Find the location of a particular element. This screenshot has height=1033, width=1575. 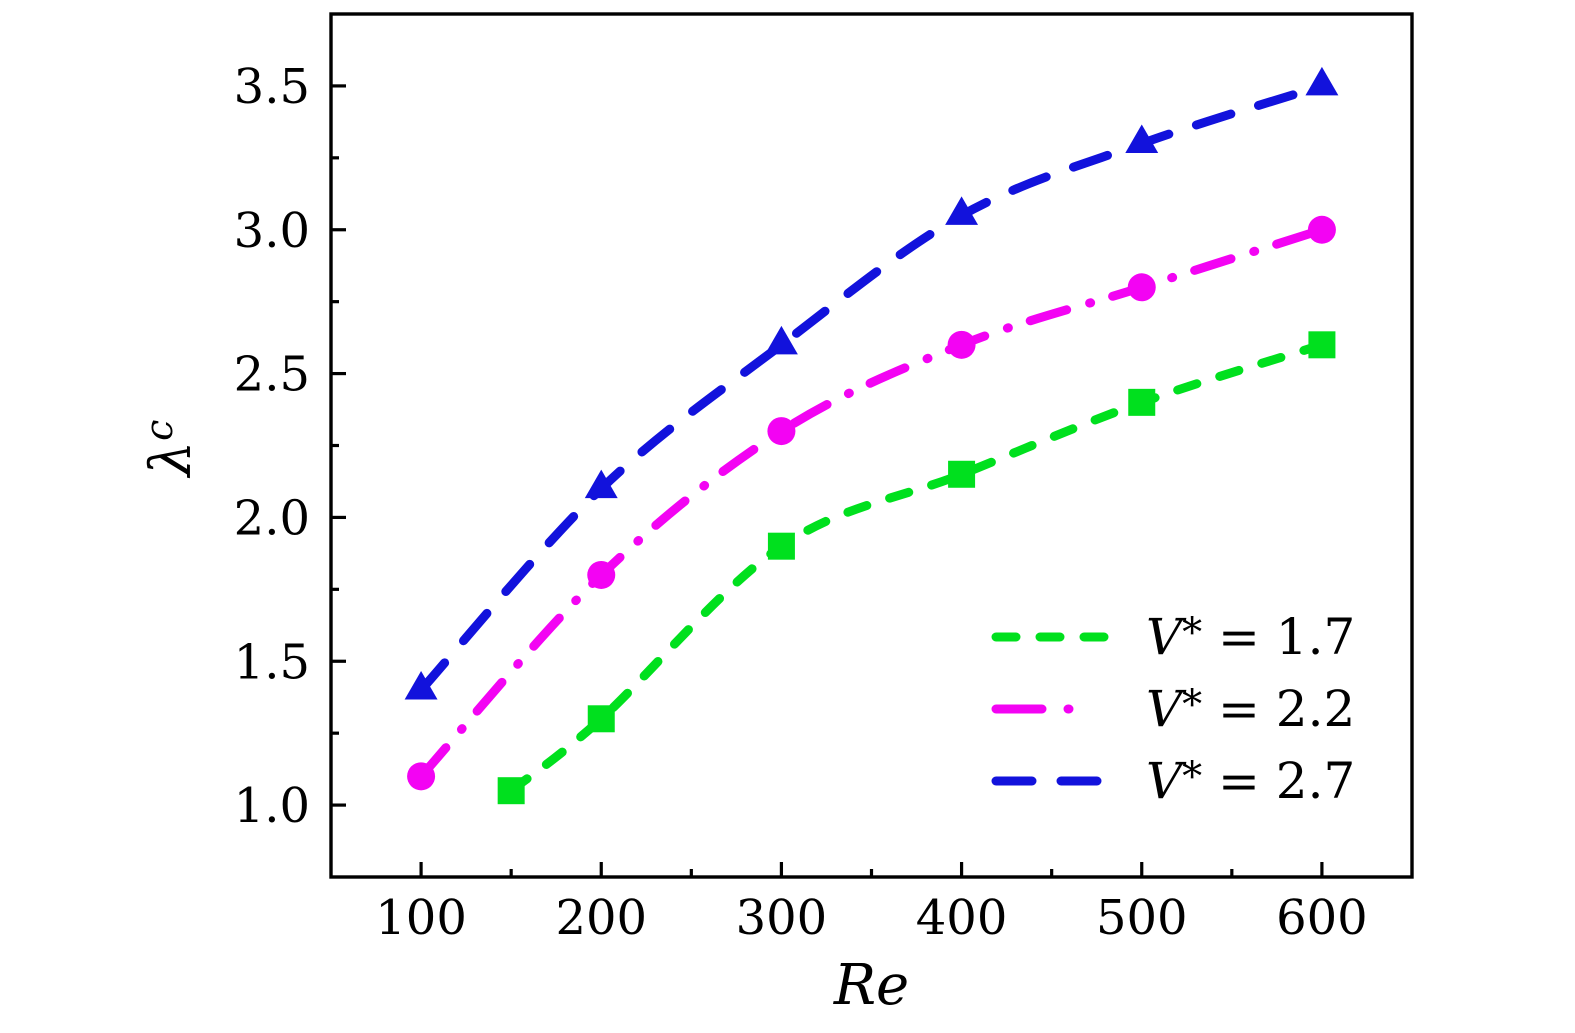

x-axis-tick-label: 600 is located at coordinates (1322, 918).